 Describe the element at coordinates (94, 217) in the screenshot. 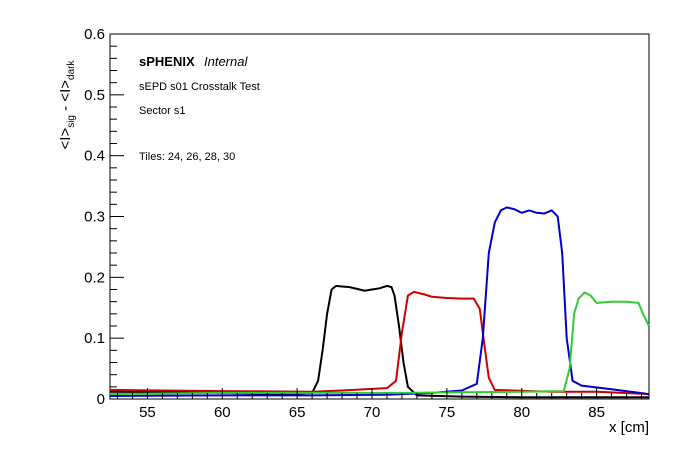

I see `y-tick-label: 0.3` at that location.